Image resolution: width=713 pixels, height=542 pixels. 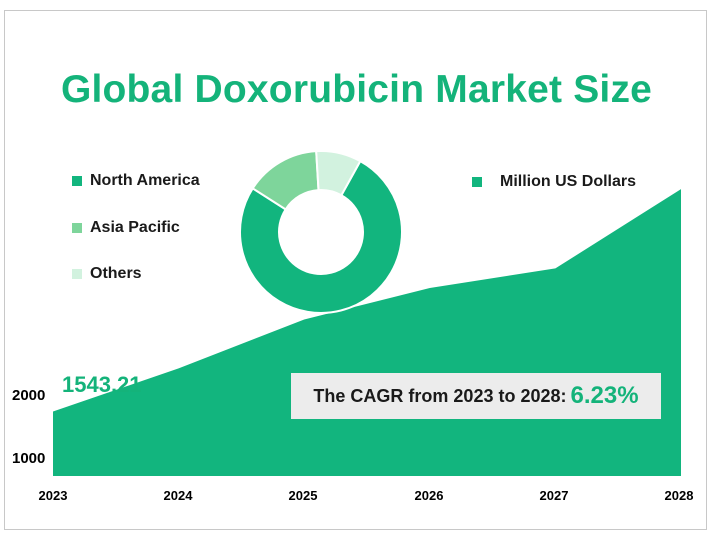 I want to click on donut-slice-north-america, so click(x=321, y=236).